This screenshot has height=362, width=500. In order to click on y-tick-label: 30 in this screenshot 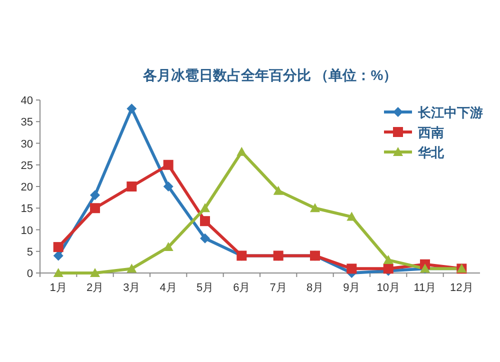, I will do `click(26, 144)`.